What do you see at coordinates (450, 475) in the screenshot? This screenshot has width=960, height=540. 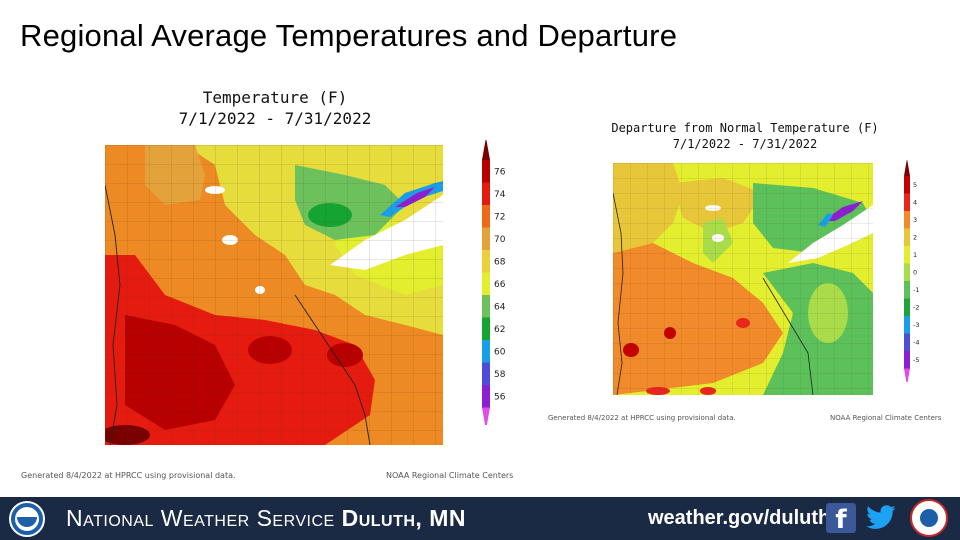 I see `temperature-footnote-right: NOAA Regional Climate Centers` at bounding box center [450, 475].